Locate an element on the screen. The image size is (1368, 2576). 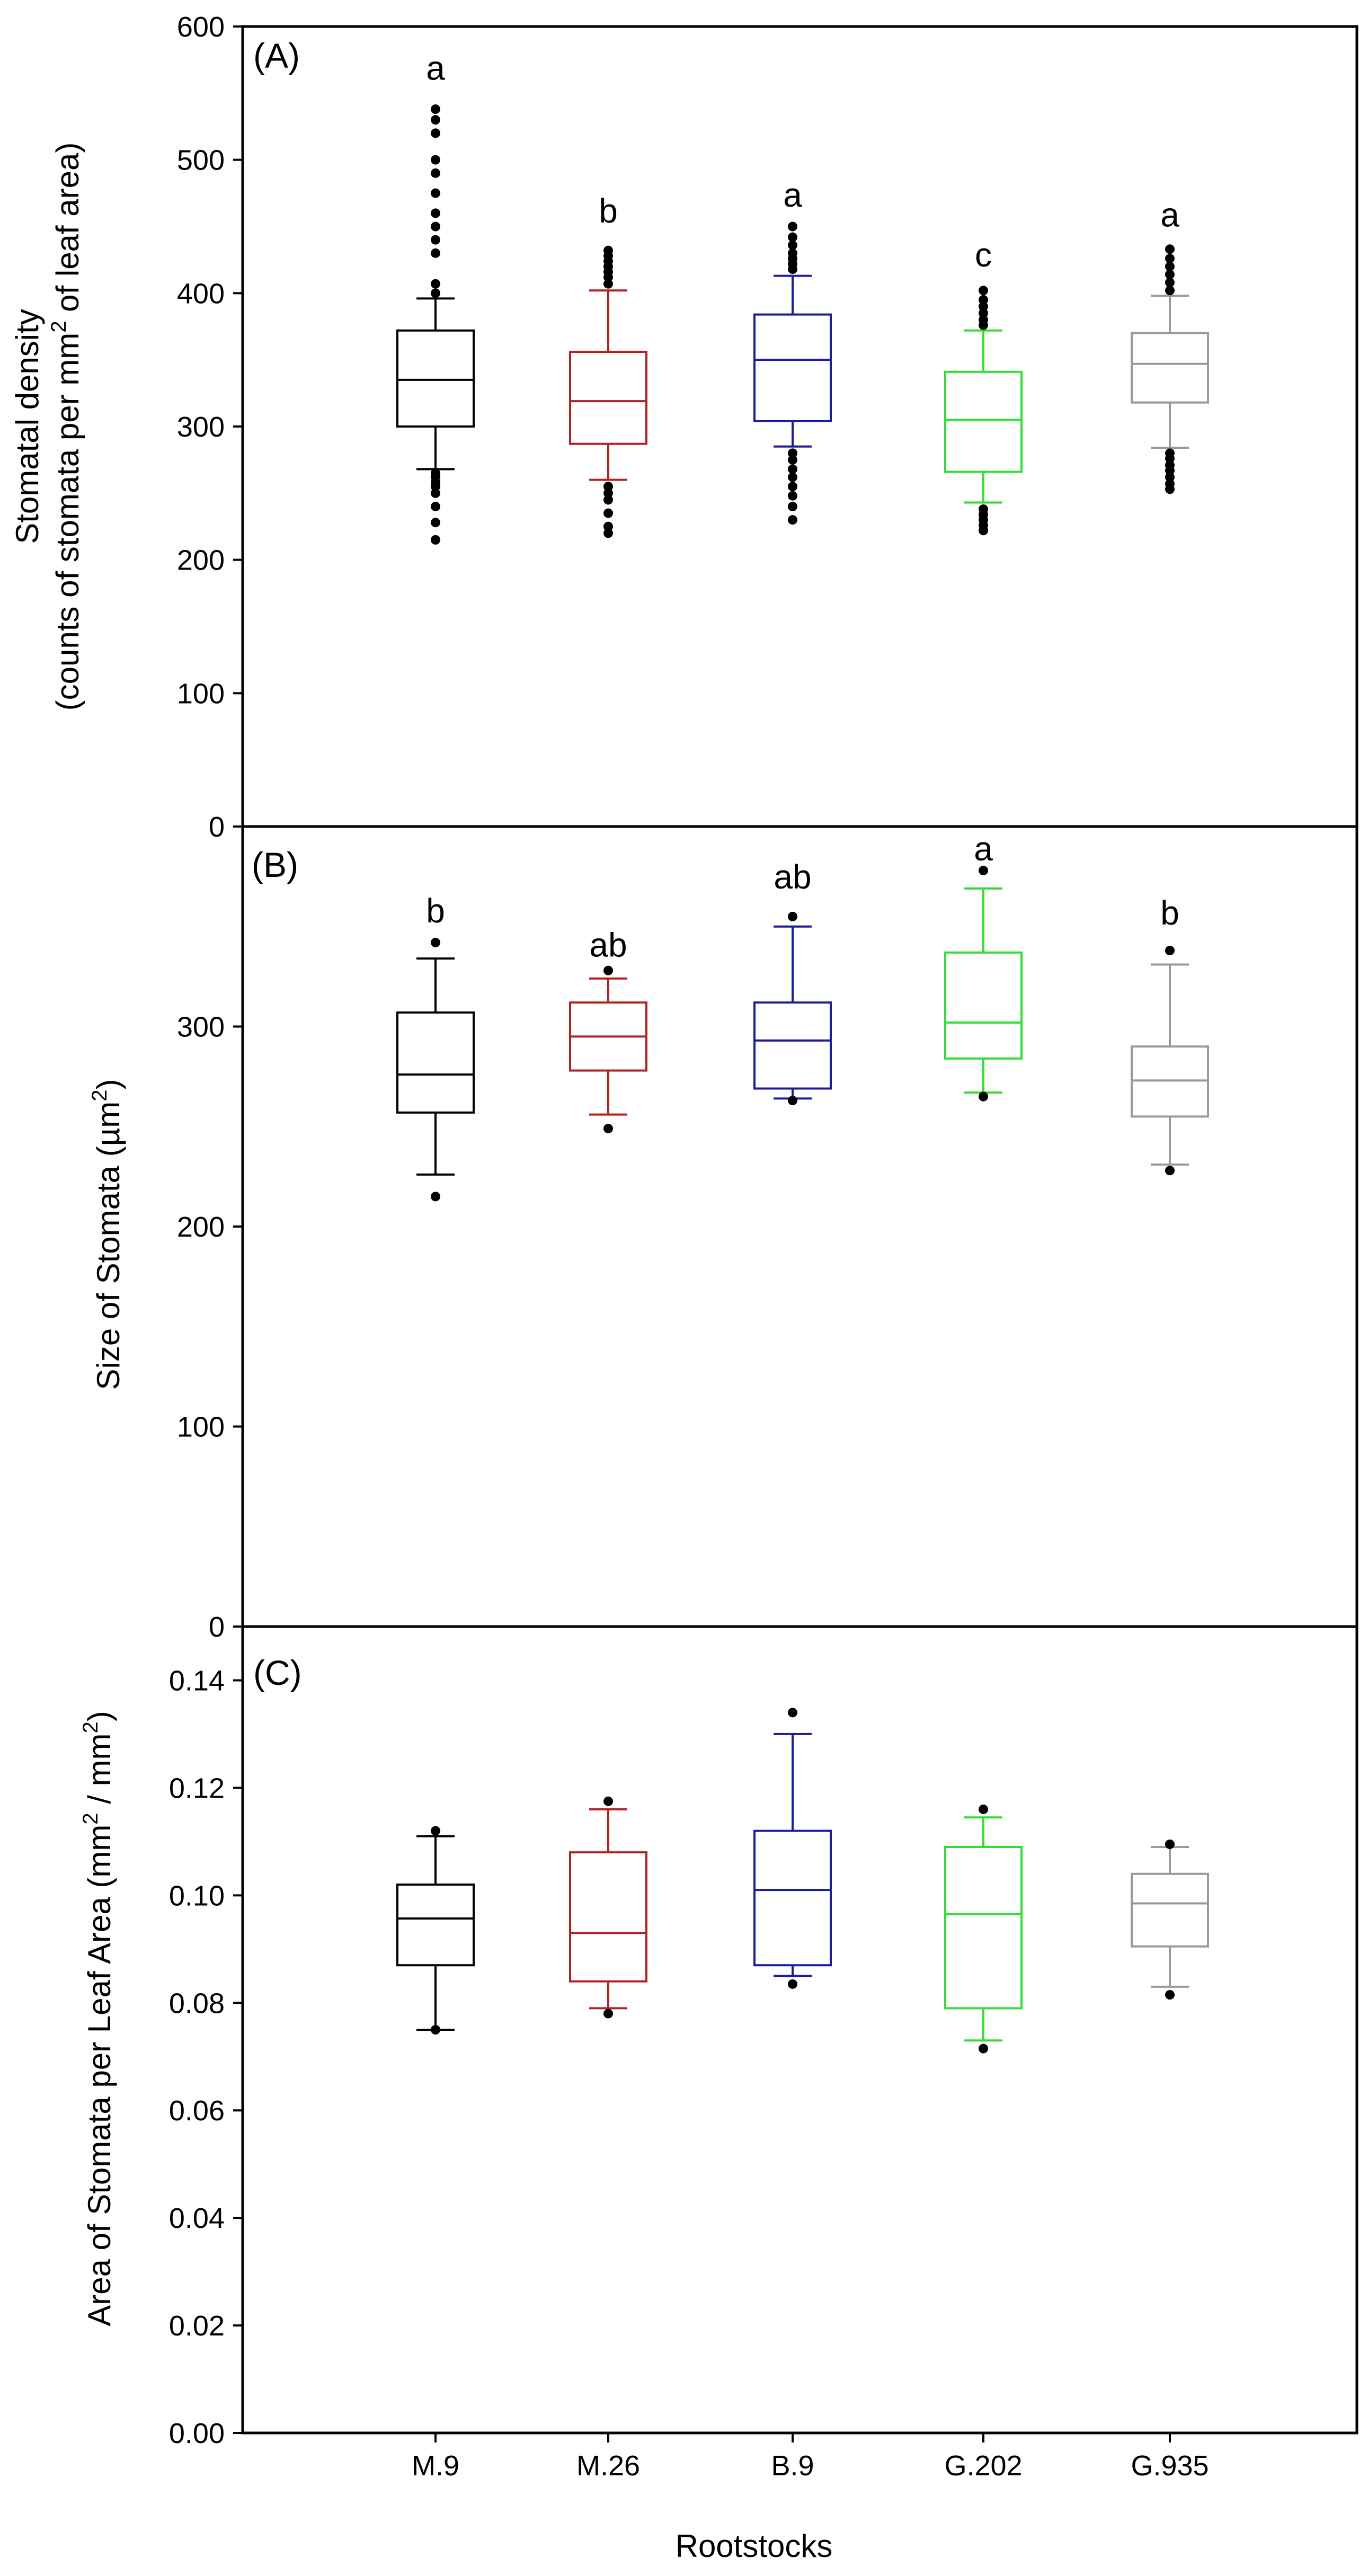
box-m26 is located at coordinates (608, 1907).